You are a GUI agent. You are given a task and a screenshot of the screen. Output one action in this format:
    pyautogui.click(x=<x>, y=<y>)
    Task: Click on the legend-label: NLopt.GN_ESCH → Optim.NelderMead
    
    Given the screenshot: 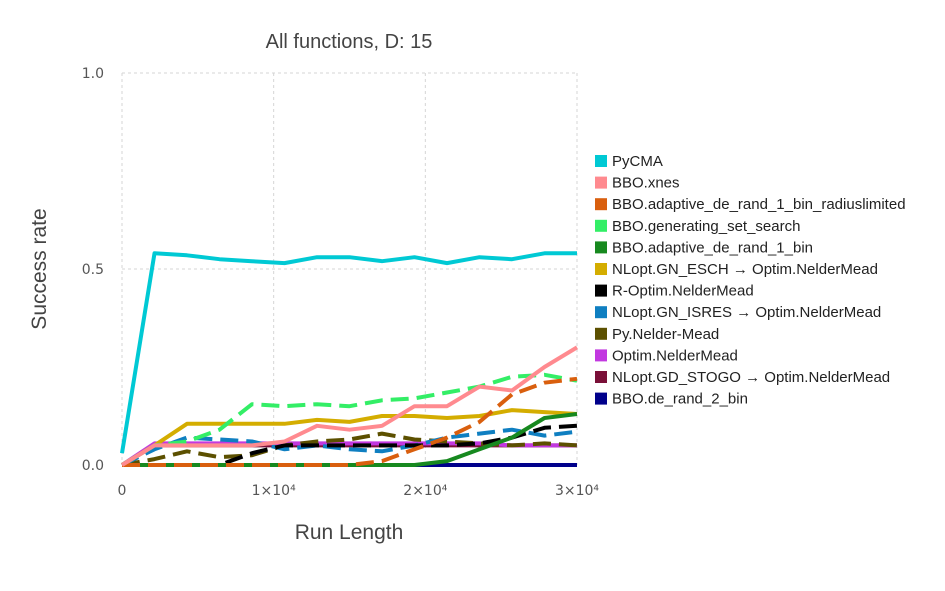 What is the action you would take?
    pyautogui.click(x=745, y=269)
    